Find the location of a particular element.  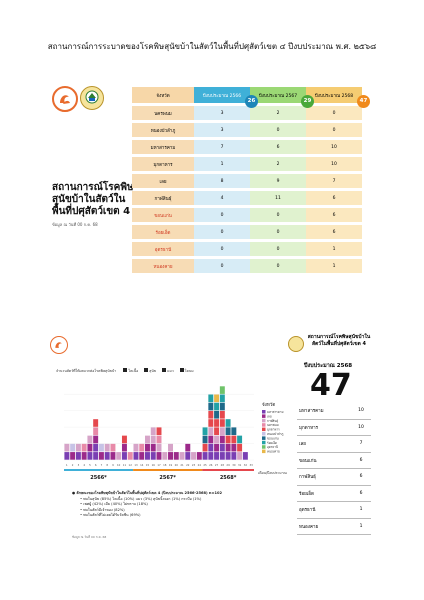

province-name: อุดรธานี is located at coordinates (163, 249).